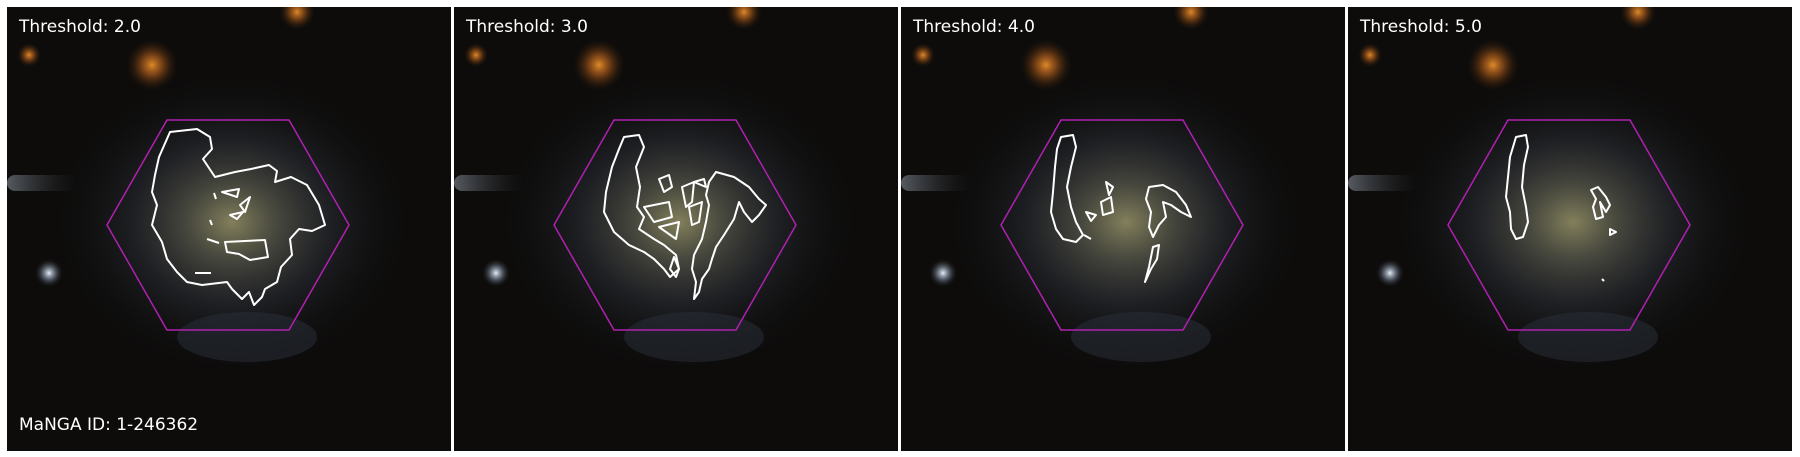 This screenshot has height=457, width=1800. What do you see at coordinates (527, 27) in the screenshot?
I see `threshold-label: Threshold: 3.0` at bounding box center [527, 27].